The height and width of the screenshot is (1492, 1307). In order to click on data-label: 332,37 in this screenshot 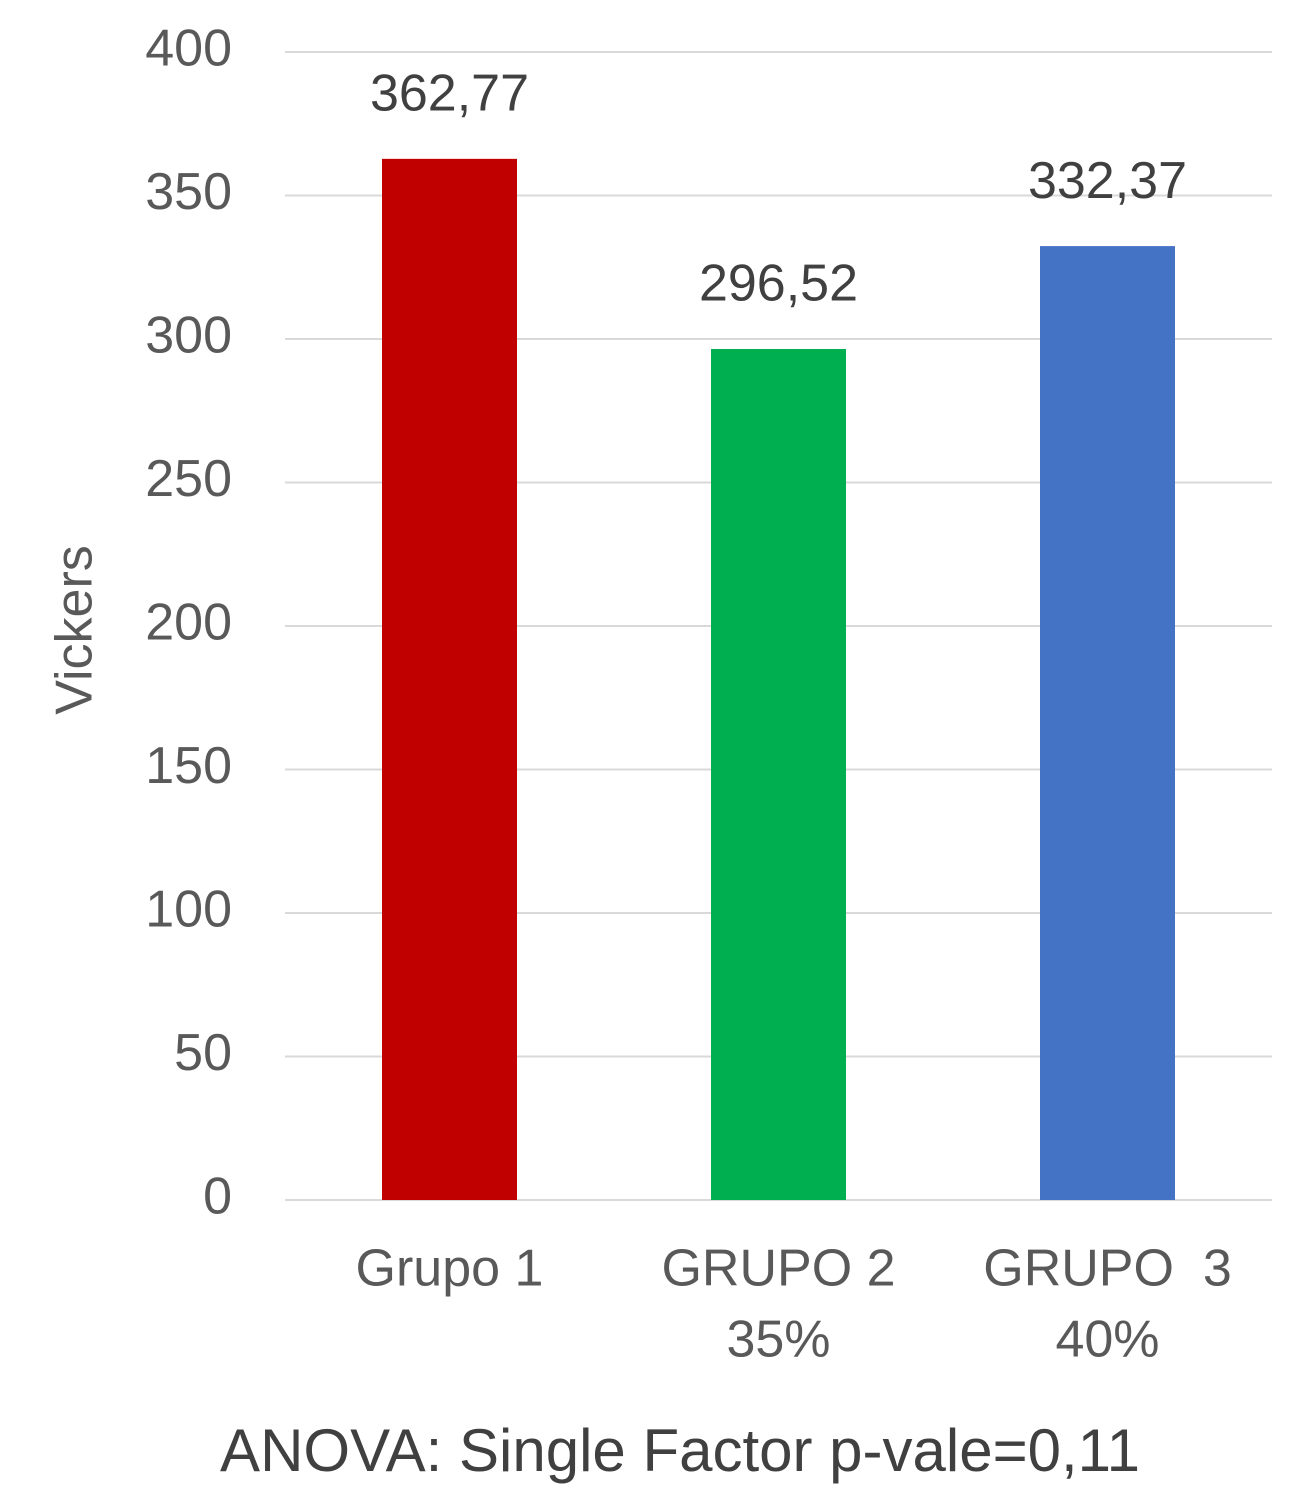, I will do `click(1107, 181)`.